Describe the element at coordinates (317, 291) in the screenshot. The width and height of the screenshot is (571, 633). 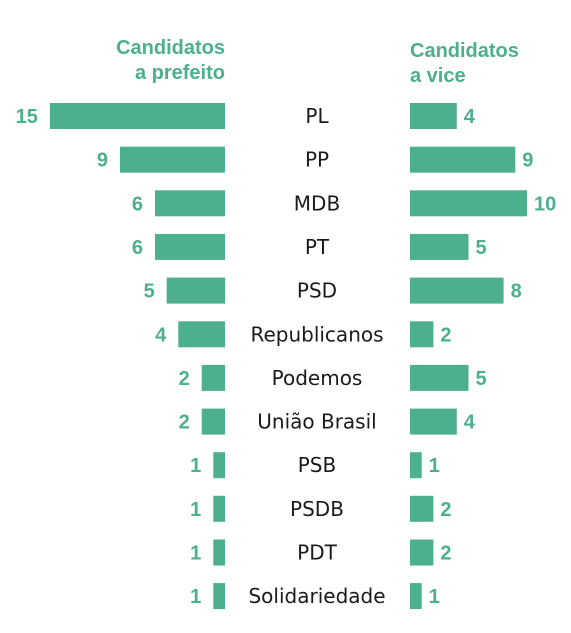
I see `party-label: PSD` at that location.